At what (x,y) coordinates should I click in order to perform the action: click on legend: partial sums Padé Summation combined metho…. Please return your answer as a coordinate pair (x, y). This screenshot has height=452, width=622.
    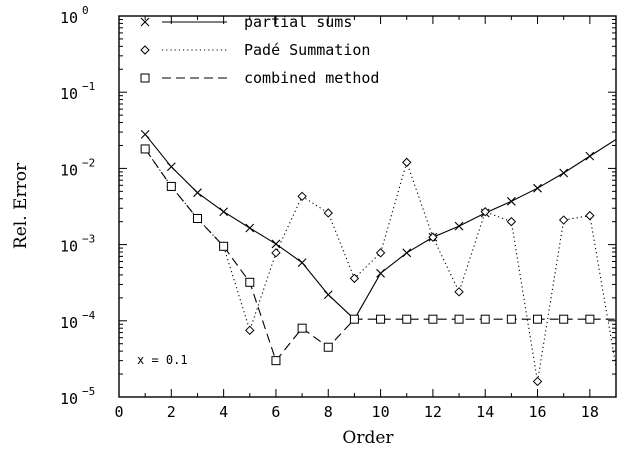
    Looking at the image, I should click on (259, 50).